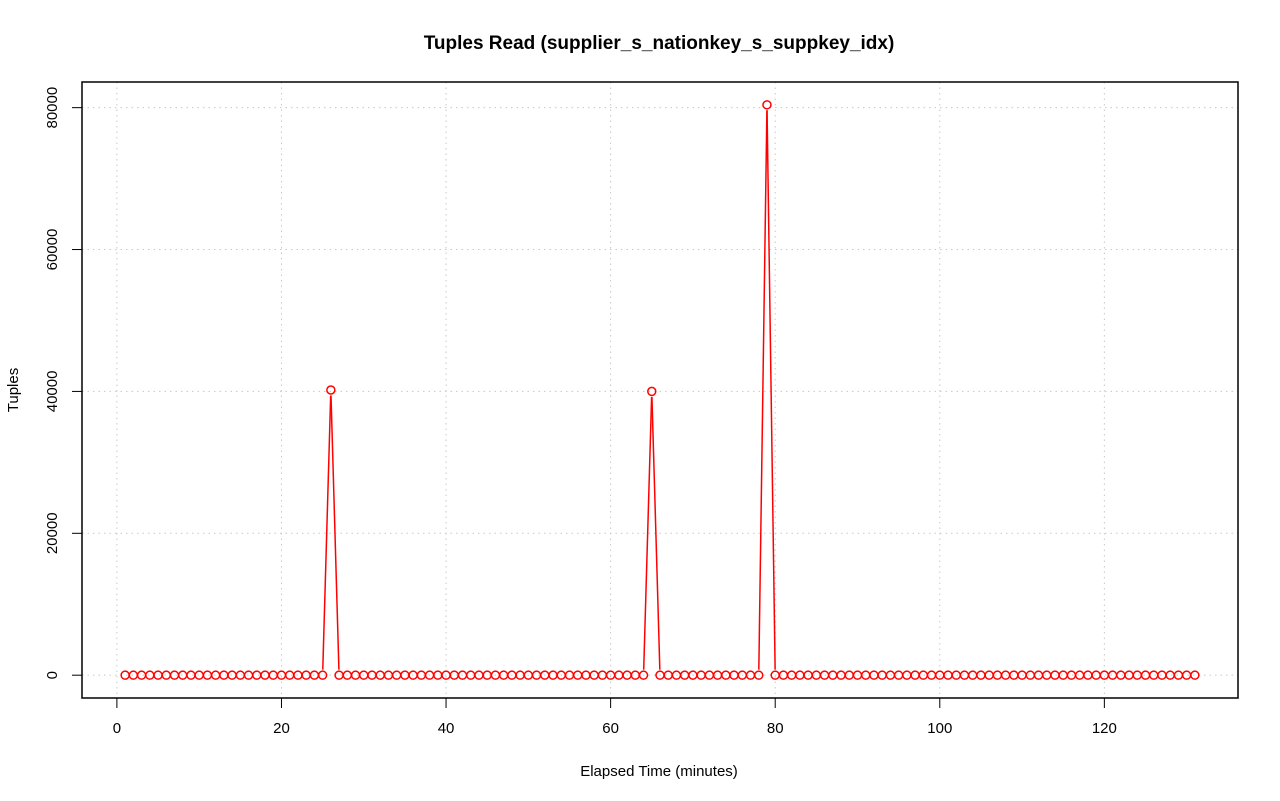  I want to click on y-axis: 0 20000 40000 60000 80000, so click(63, 383).